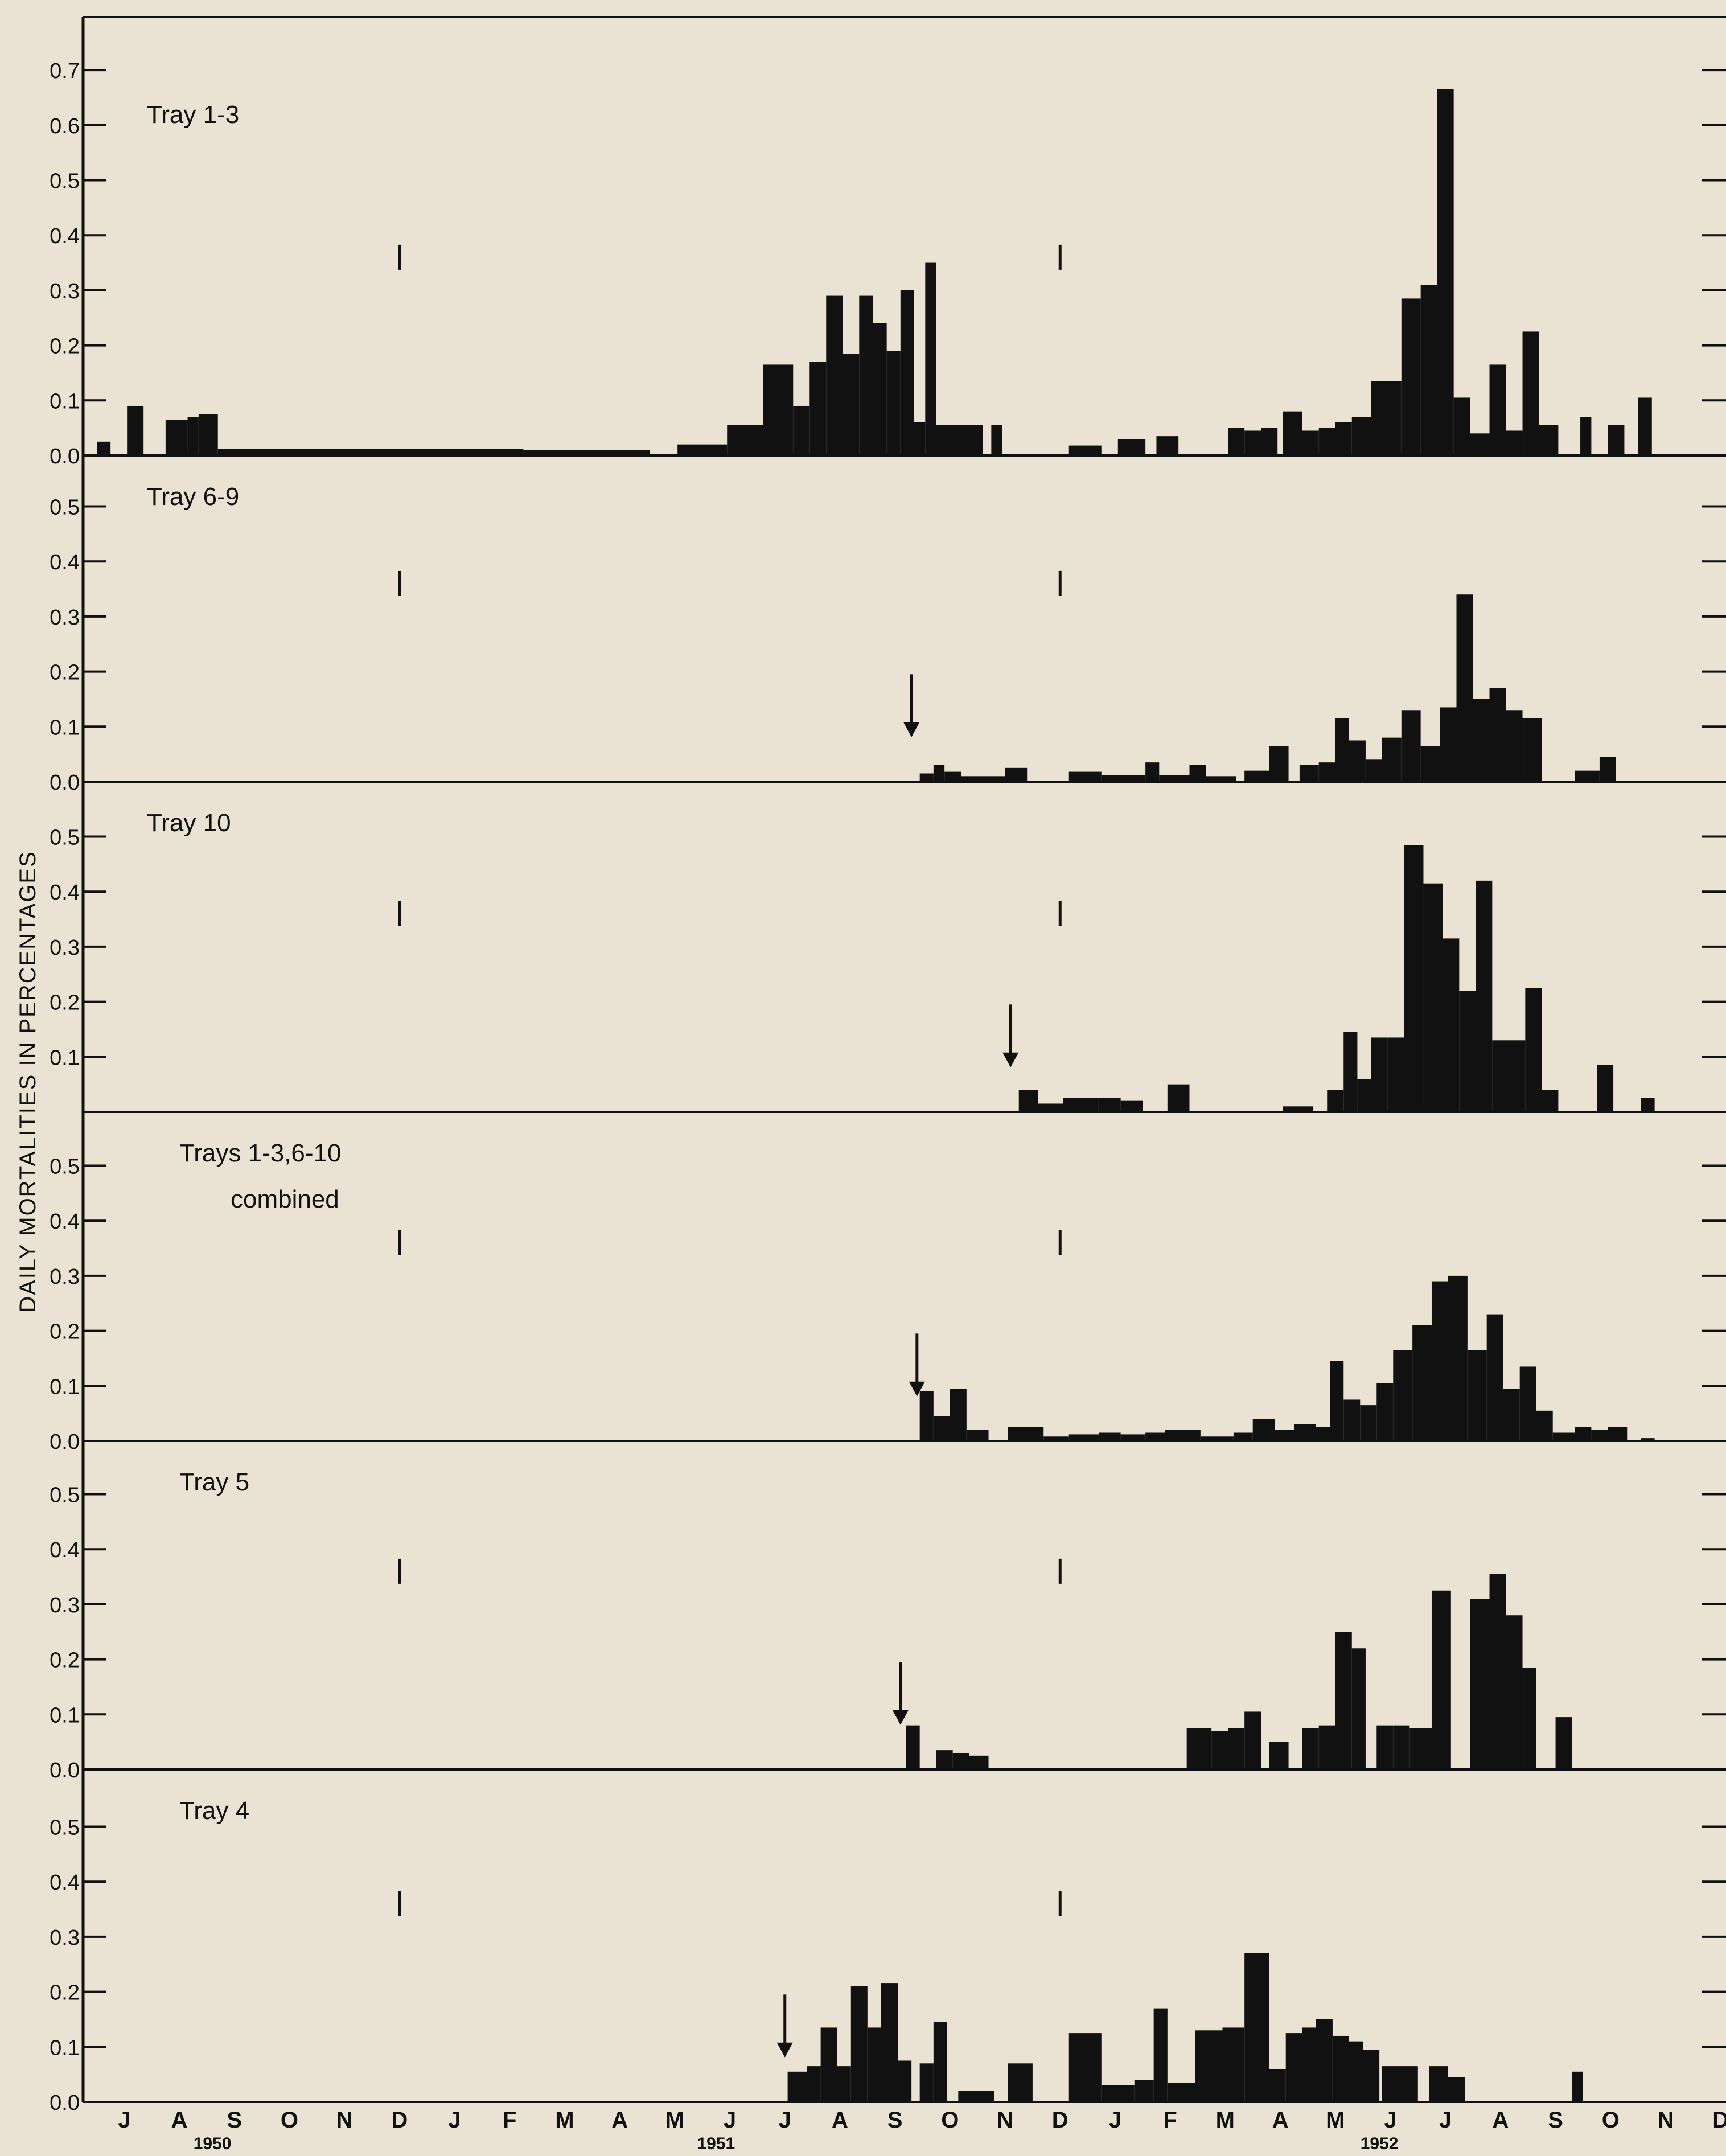  I want to click on x-tick-label: S, so click(234, 2120).